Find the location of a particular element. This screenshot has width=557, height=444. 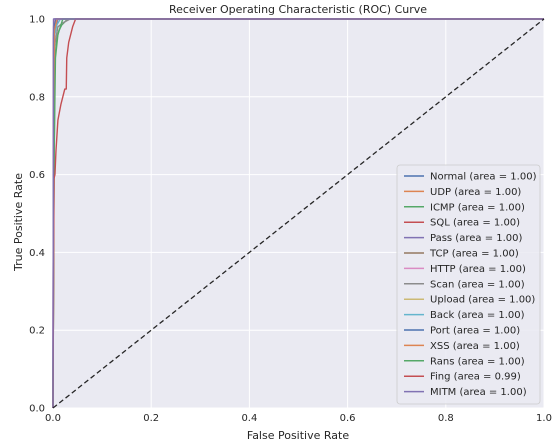

legend-label-pass: Pass (area = 1.00) is located at coordinates (476, 238).